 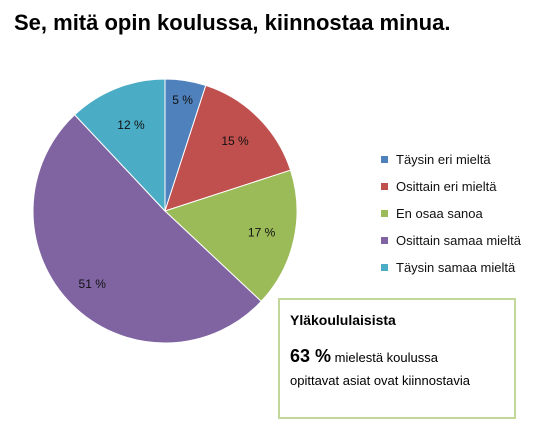 What do you see at coordinates (386, 357) in the screenshot?
I see `callout-text-1: mielestä koulussa` at bounding box center [386, 357].